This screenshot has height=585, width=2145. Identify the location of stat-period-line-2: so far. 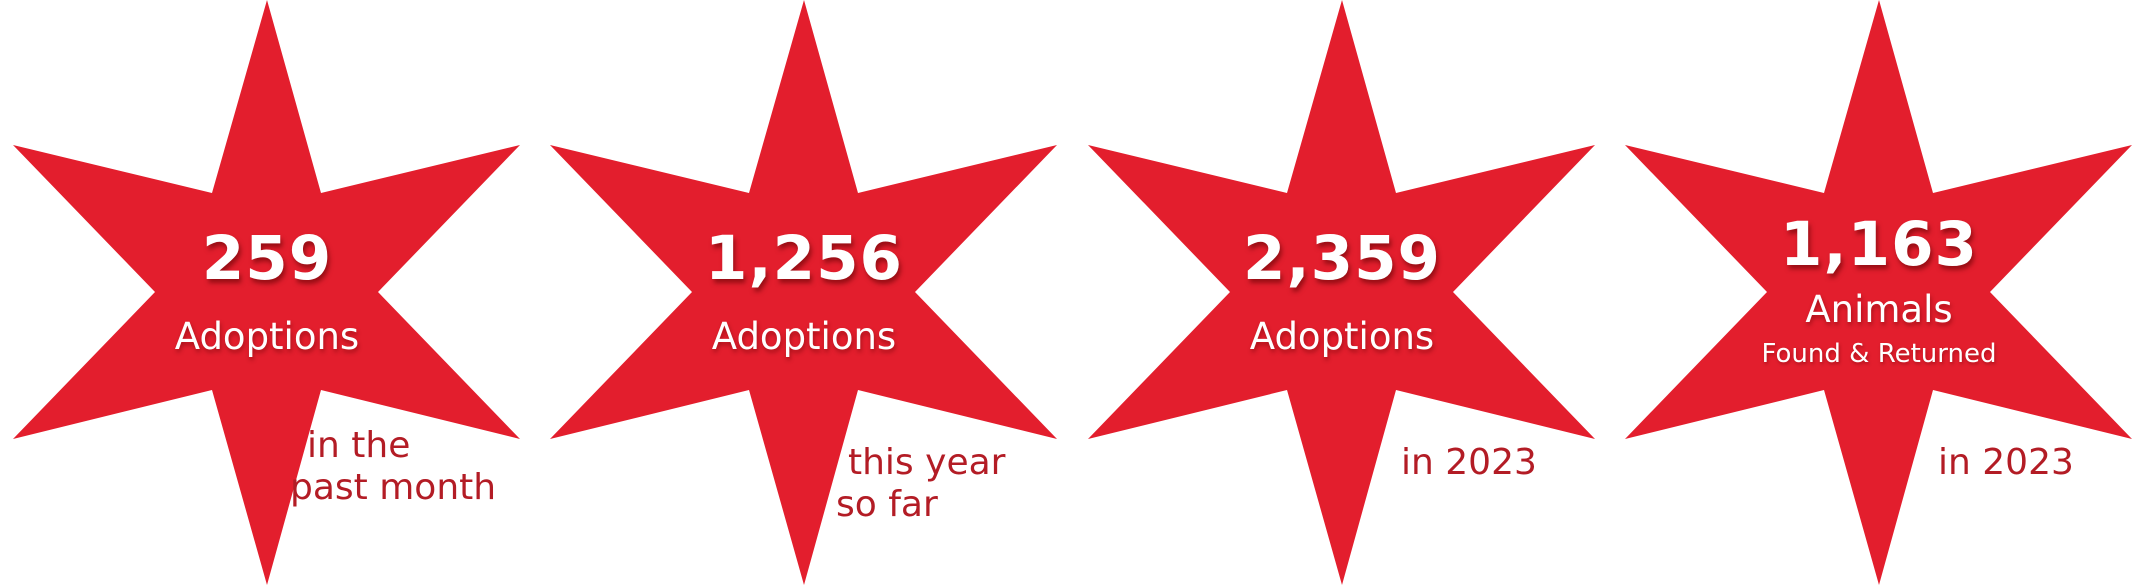
(887, 504).